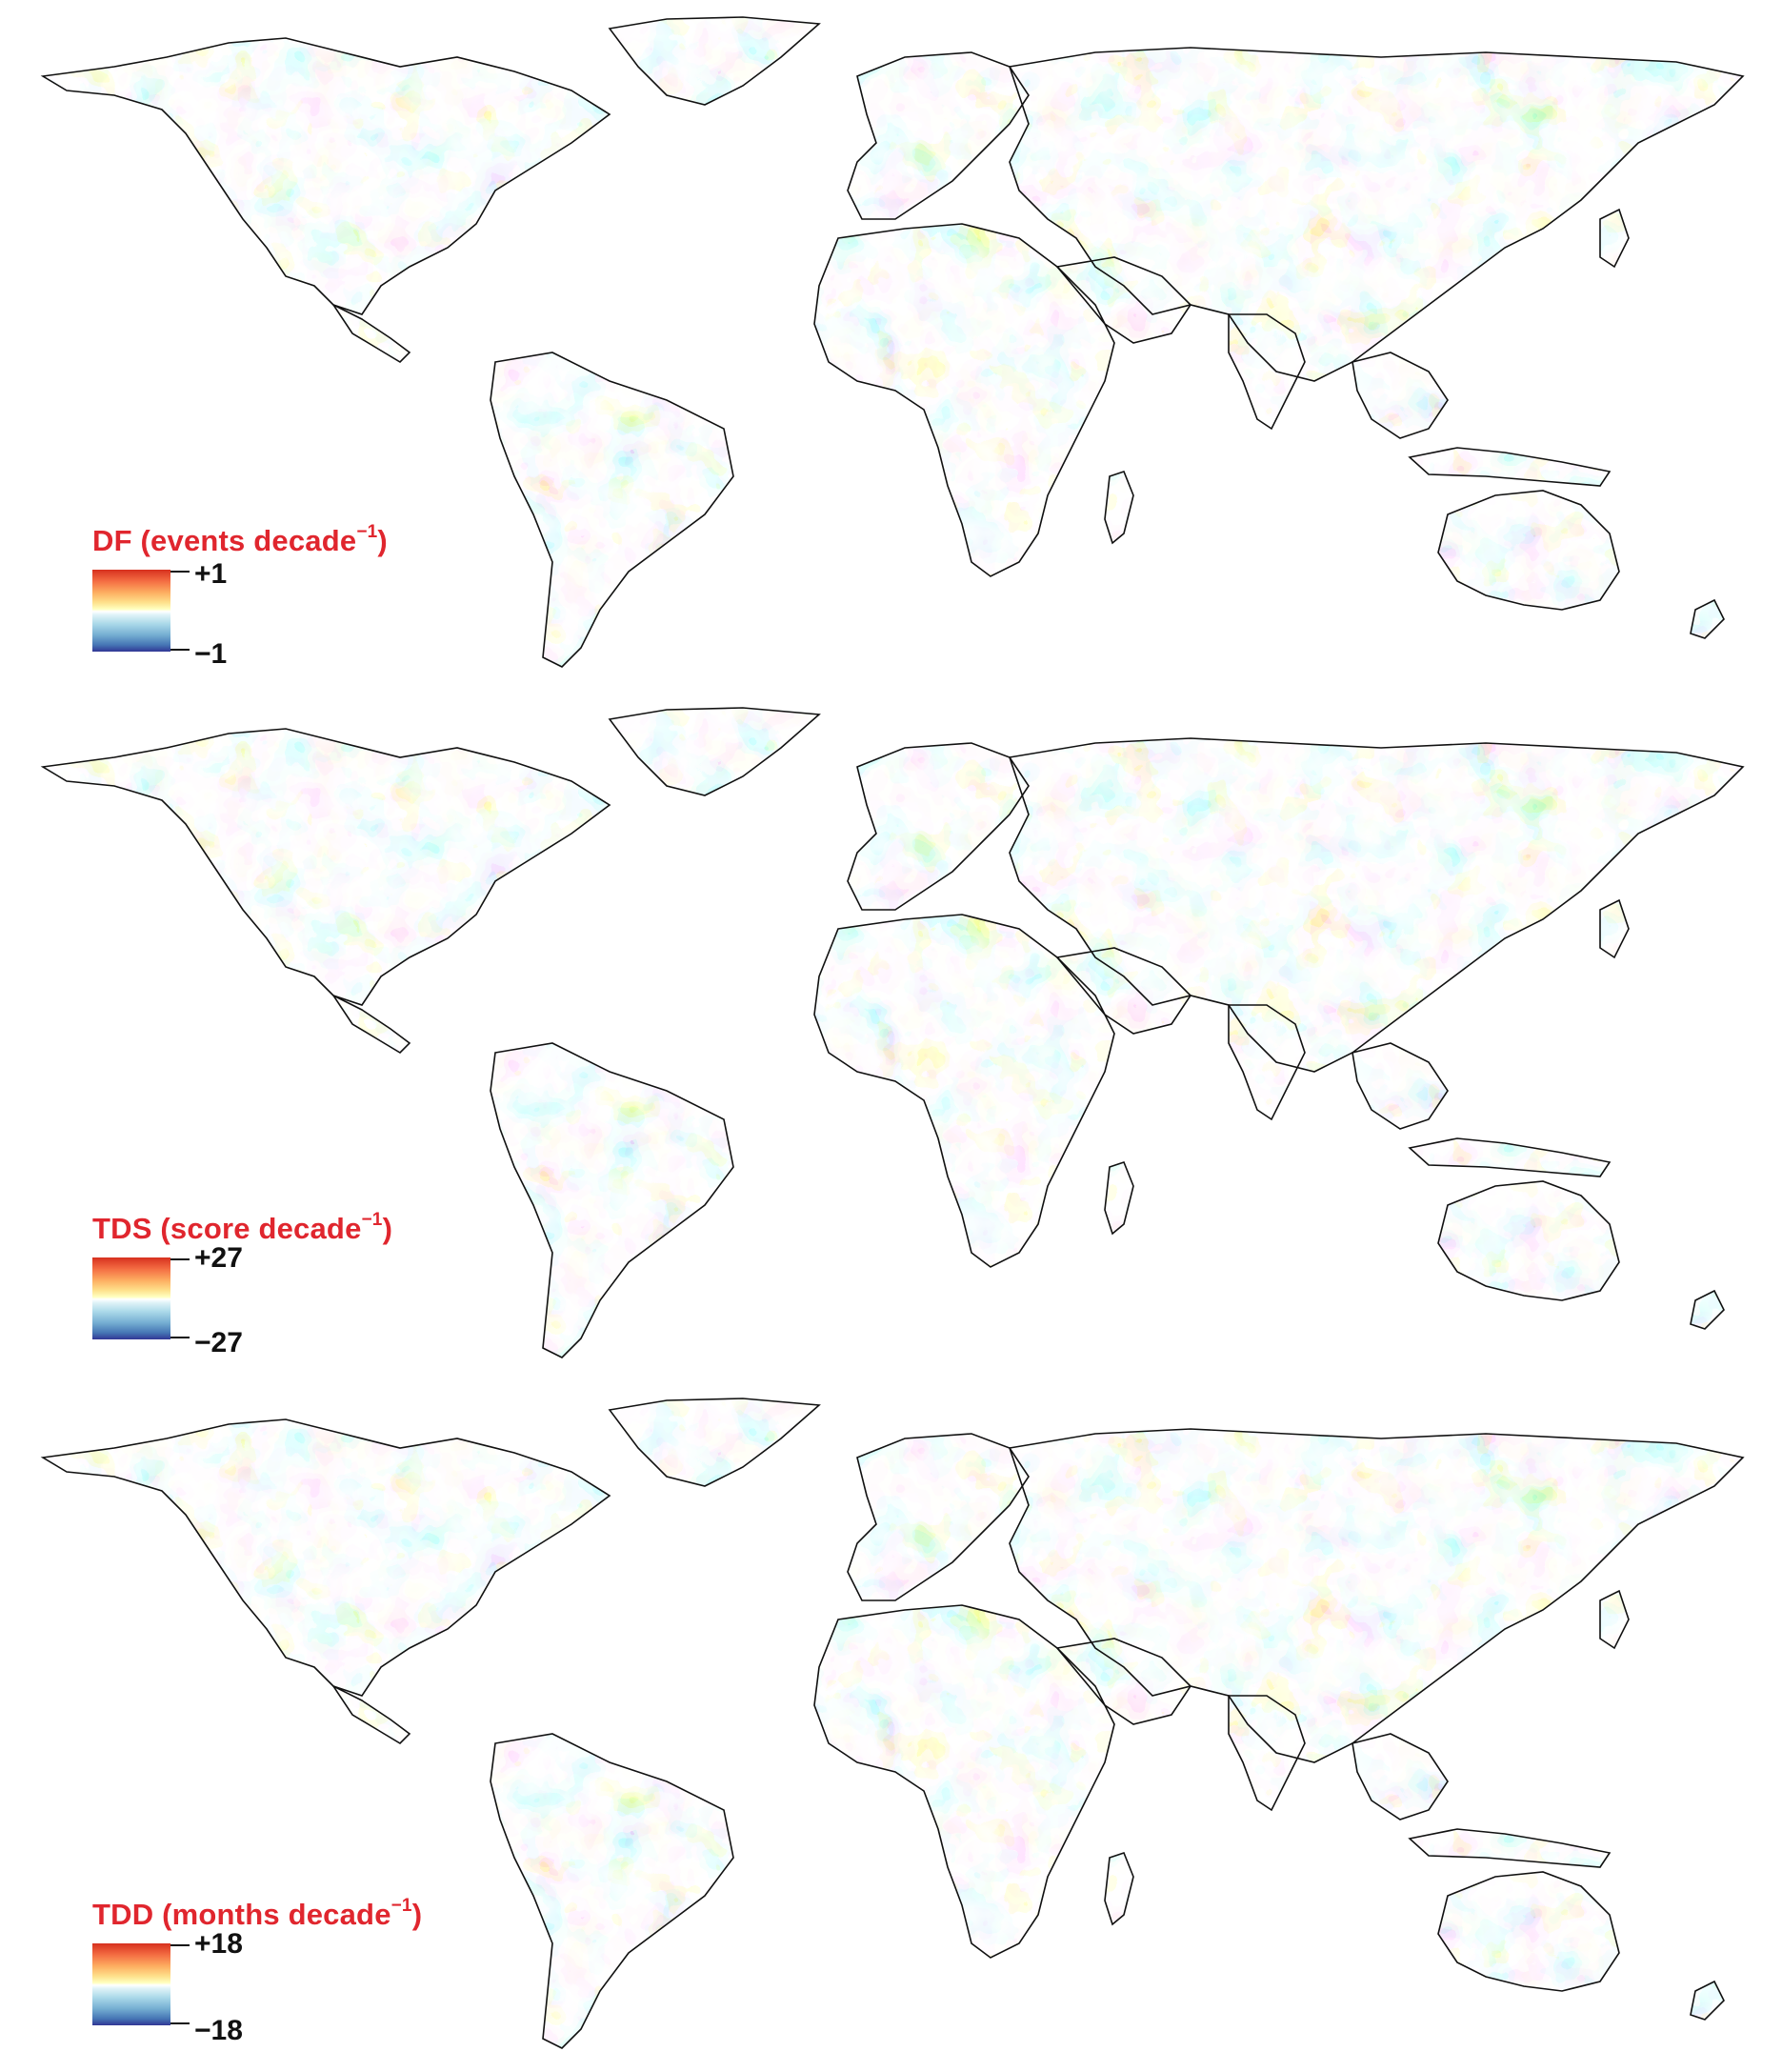 The image size is (1782, 2072). Describe the element at coordinates (1376, 905) in the screenshot. I see `land-asia` at that location.